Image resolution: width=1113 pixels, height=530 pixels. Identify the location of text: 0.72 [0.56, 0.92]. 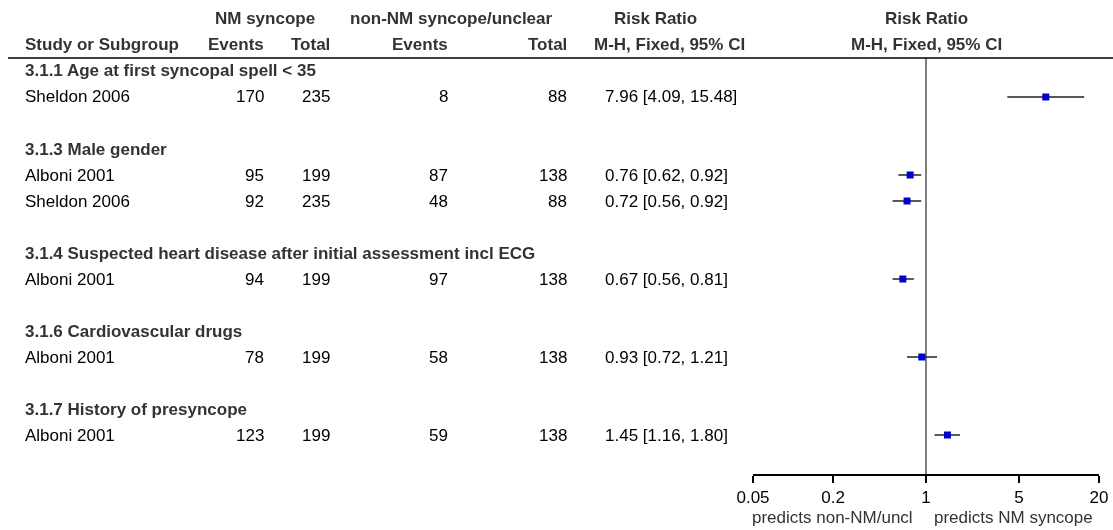
(666, 201).